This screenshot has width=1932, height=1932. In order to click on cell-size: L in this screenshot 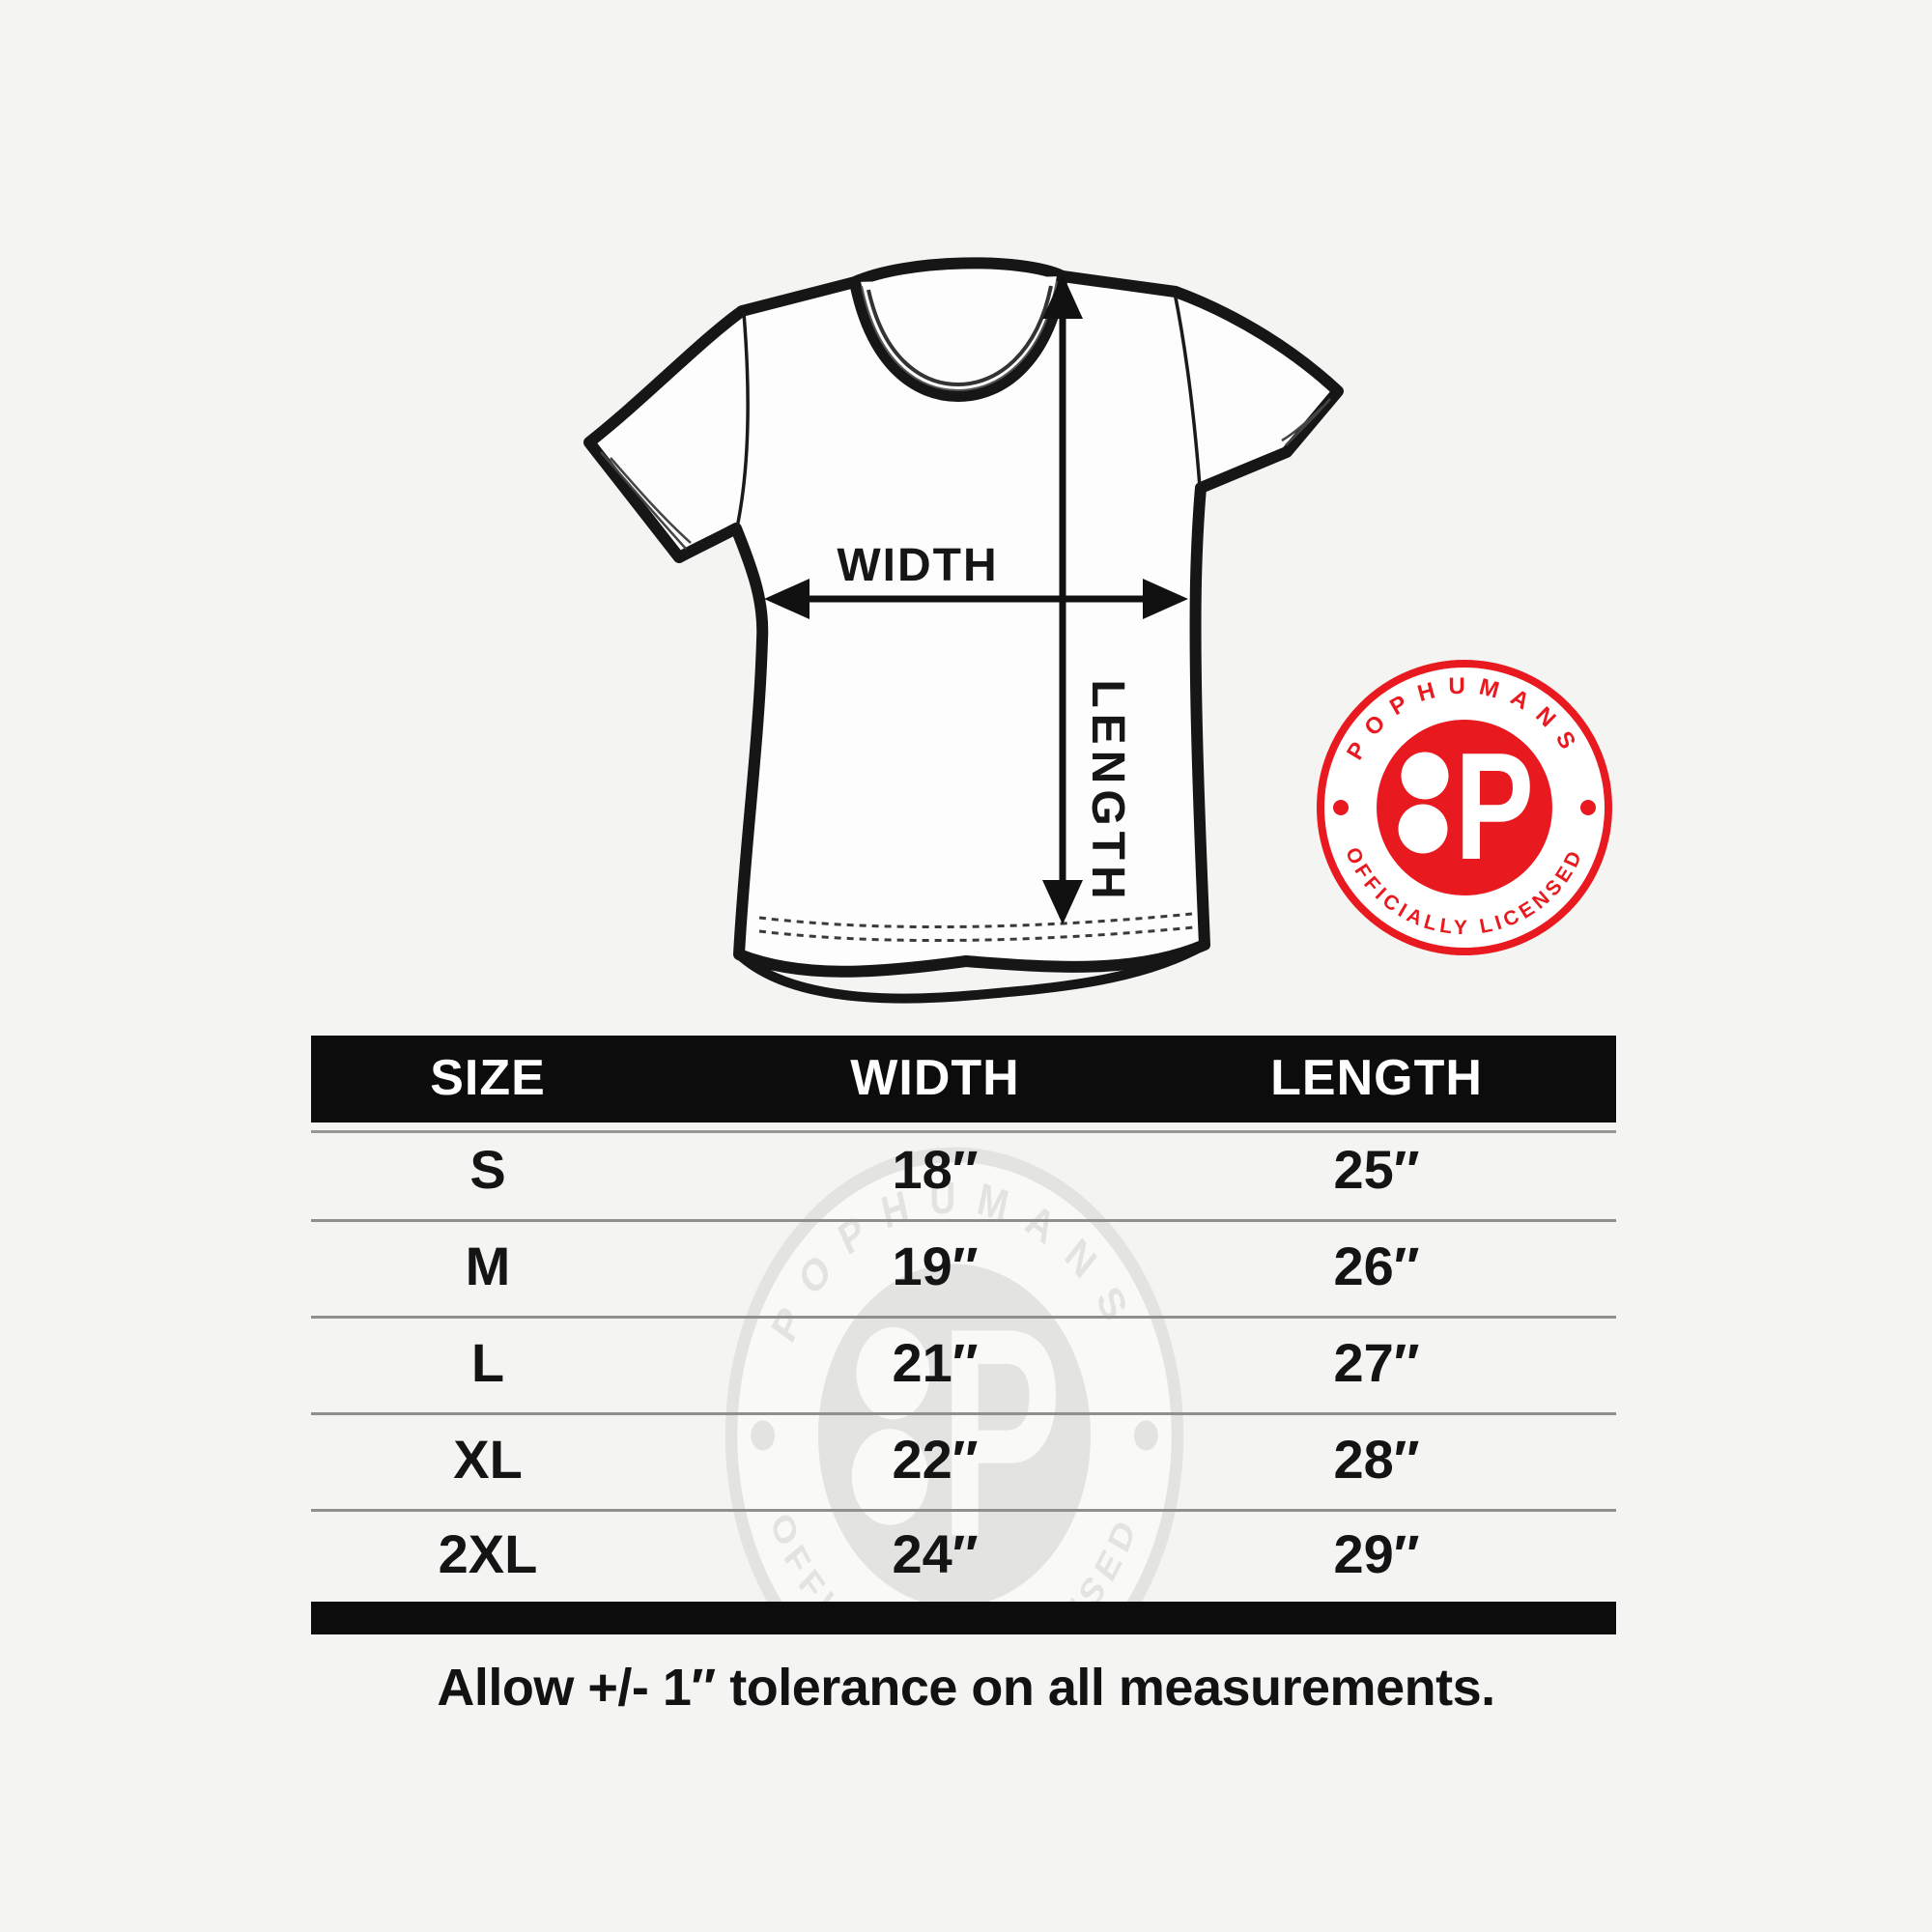, I will do `click(487, 1363)`.